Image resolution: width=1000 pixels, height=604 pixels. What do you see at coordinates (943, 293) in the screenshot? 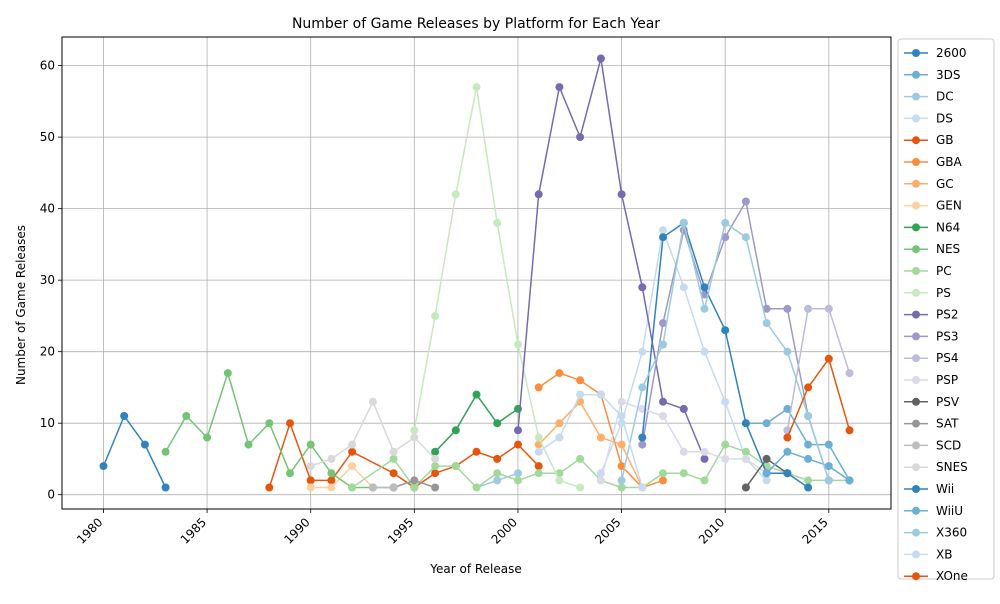
I see `legend-label: PS` at bounding box center [943, 293].